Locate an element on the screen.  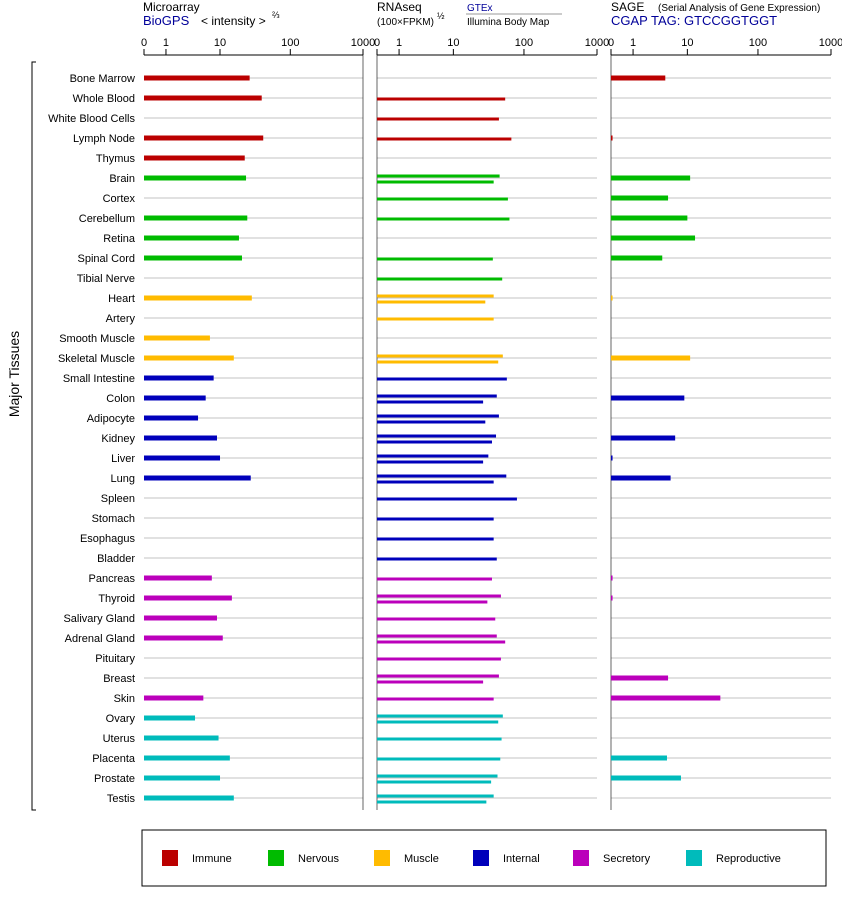
sage-bar-retina is located at coordinates (653, 238).